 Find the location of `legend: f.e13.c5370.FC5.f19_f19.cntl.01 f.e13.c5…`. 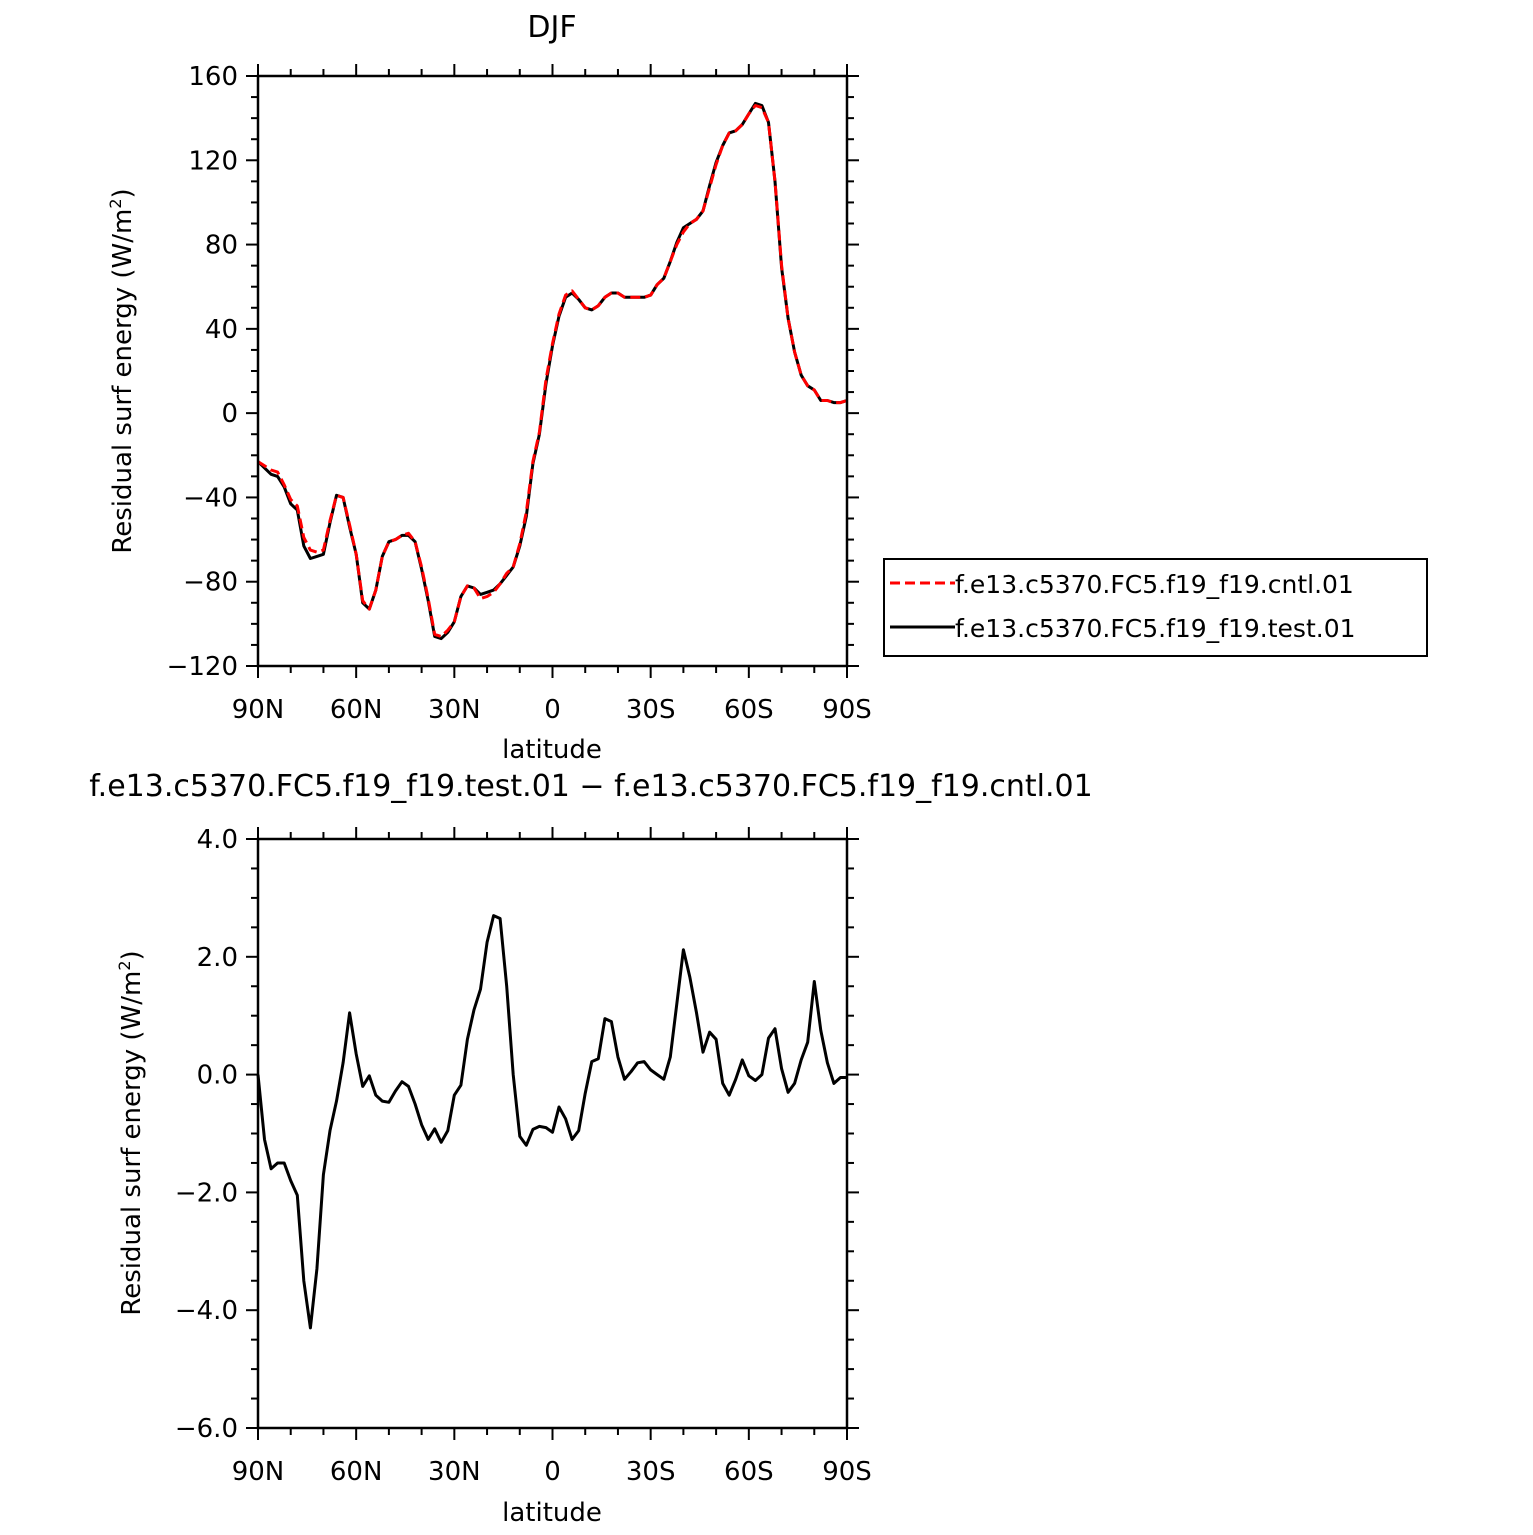

legend: f.e13.c5370.FC5.f19_f19.cntl.01 f.e13.c5… is located at coordinates (1155, 607).